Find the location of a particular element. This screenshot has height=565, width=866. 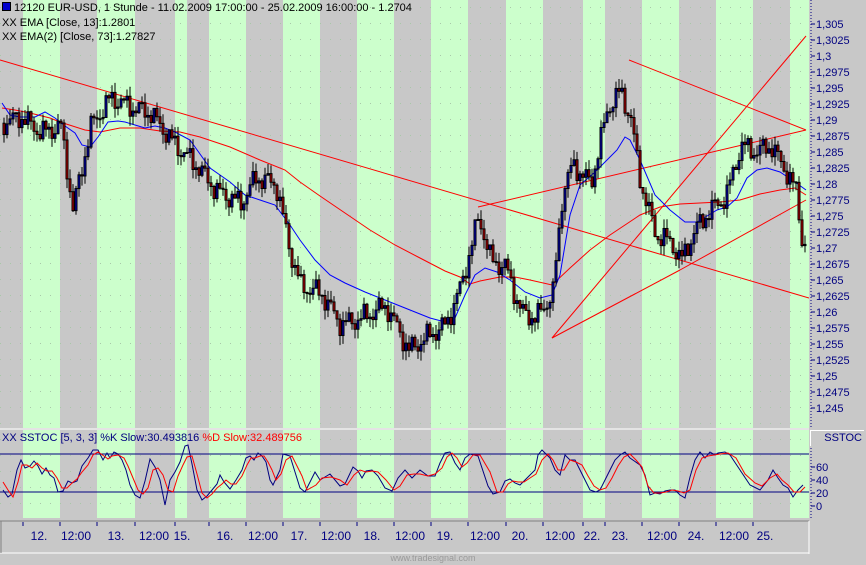

price-tick: 1,2475 is located at coordinates (833, 393).